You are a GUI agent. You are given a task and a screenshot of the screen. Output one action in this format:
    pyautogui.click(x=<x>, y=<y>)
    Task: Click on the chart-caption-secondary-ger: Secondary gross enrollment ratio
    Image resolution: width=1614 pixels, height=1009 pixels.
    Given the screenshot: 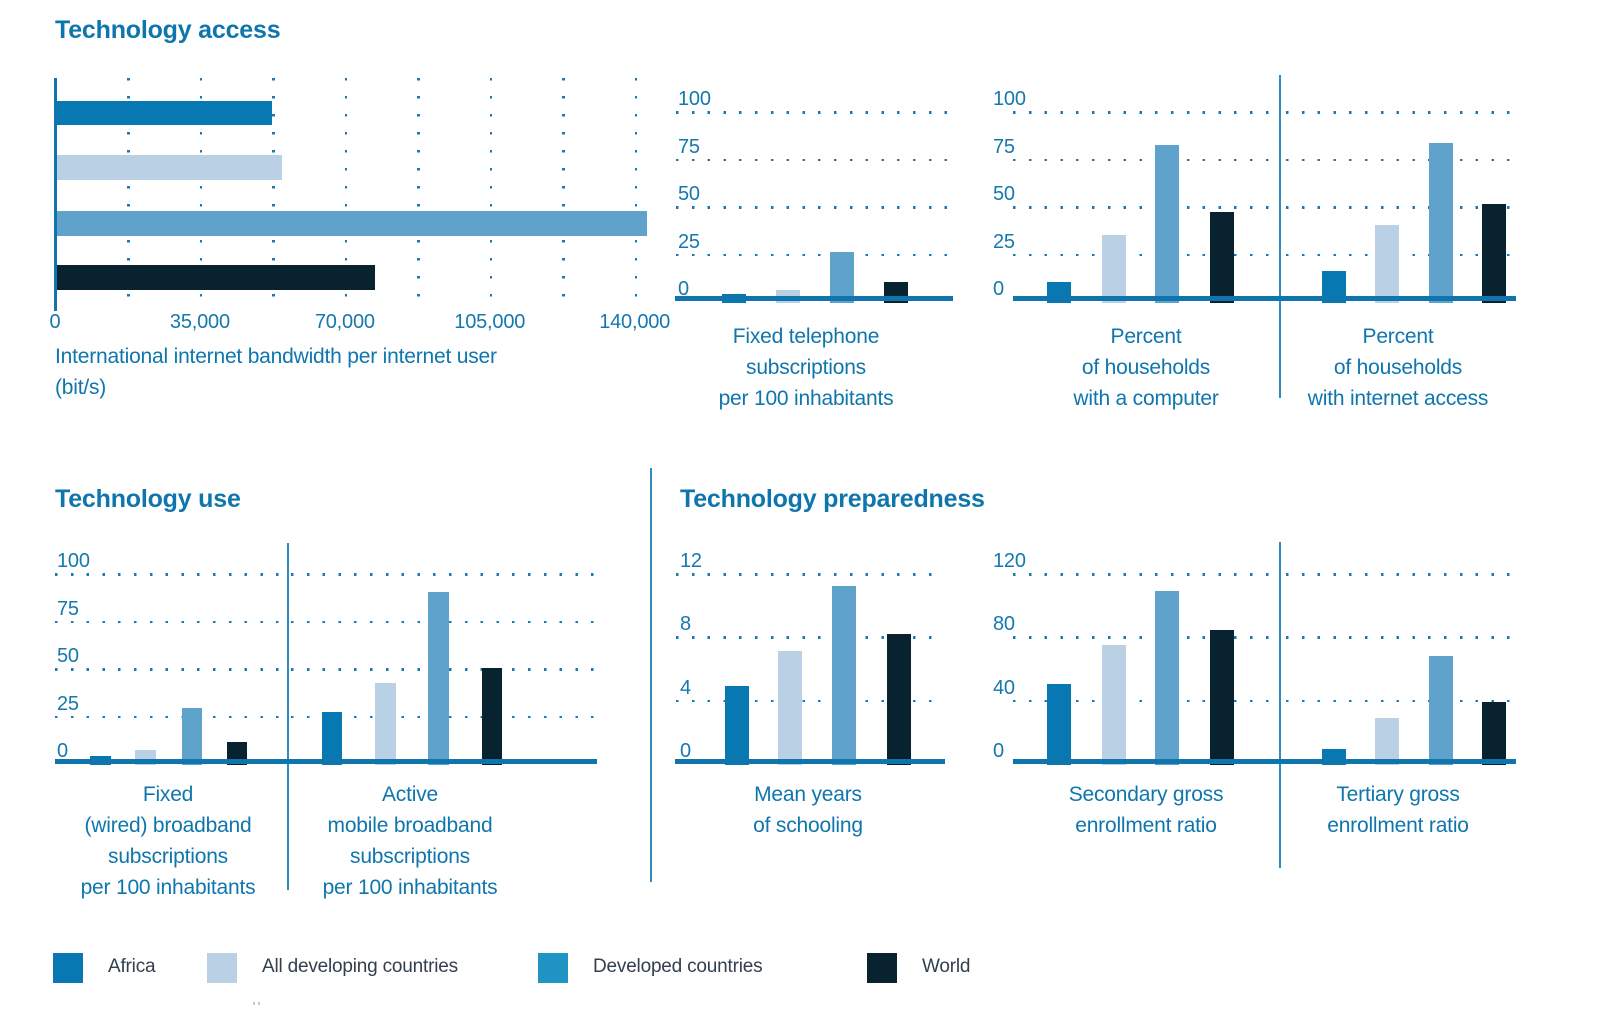 What is the action you would take?
    pyautogui.click(x=1146, y=810)
    